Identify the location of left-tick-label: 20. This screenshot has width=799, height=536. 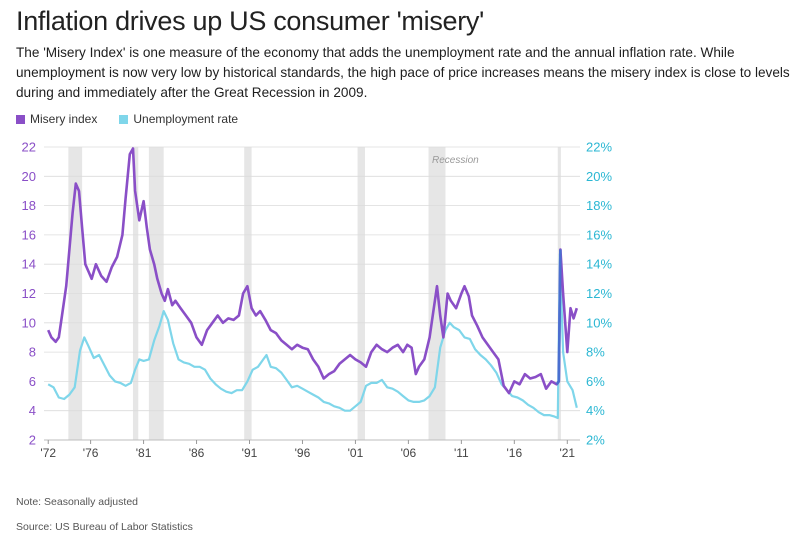
(29, 176).